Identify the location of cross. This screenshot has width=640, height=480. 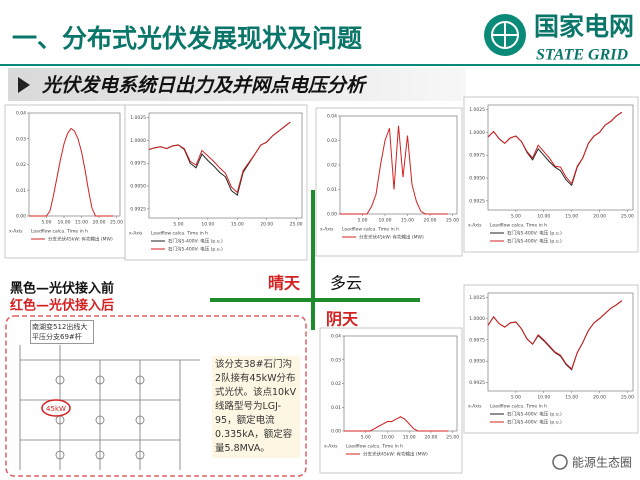
(315, 260).